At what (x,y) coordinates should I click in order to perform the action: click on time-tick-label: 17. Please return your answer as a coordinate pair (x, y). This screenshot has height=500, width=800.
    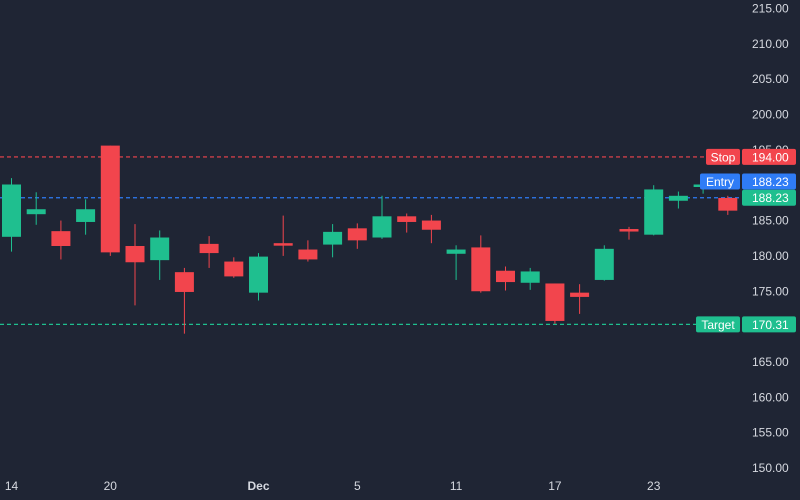
    Looking at the image, I should click on (555, 486).